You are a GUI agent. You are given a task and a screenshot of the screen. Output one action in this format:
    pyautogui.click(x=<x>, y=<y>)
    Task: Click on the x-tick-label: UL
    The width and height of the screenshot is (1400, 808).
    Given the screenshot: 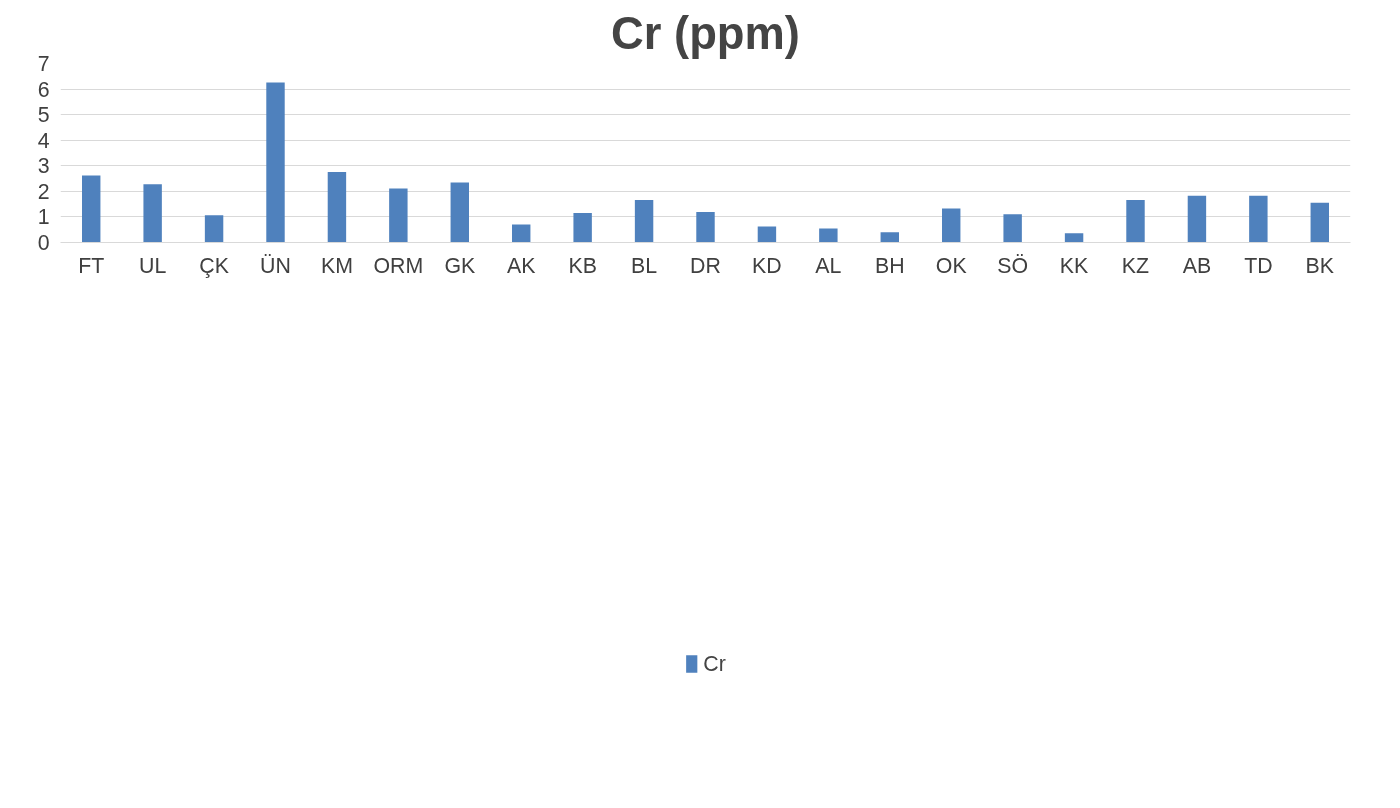 What is the action you would take?
    pyautogui.click(x=153, y=265)
    